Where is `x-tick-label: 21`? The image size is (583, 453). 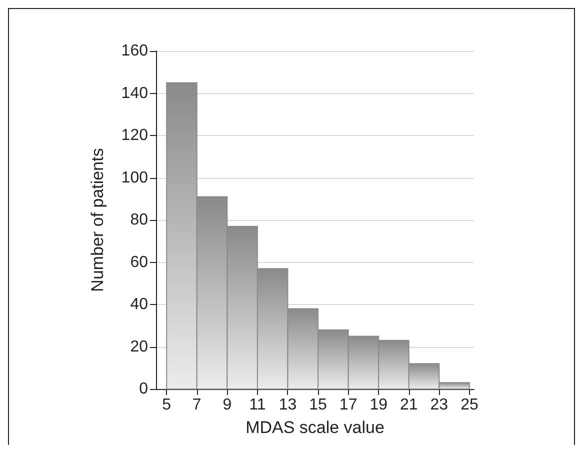 x-tick-label: 21 is located at coordinates (409, 405).